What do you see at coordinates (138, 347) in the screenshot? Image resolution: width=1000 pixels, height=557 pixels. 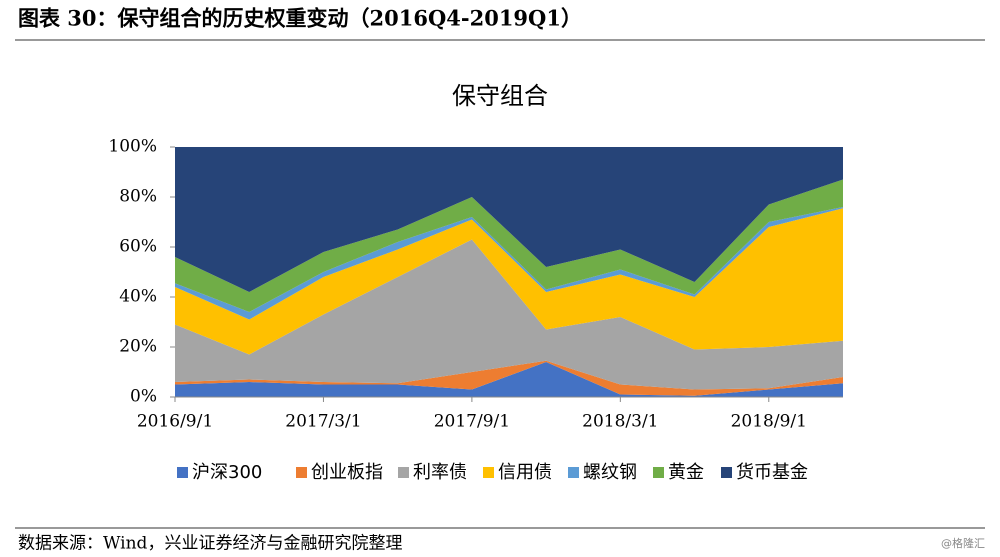 I see `y-tick-label: 20%` at bounding box center [138, 347].